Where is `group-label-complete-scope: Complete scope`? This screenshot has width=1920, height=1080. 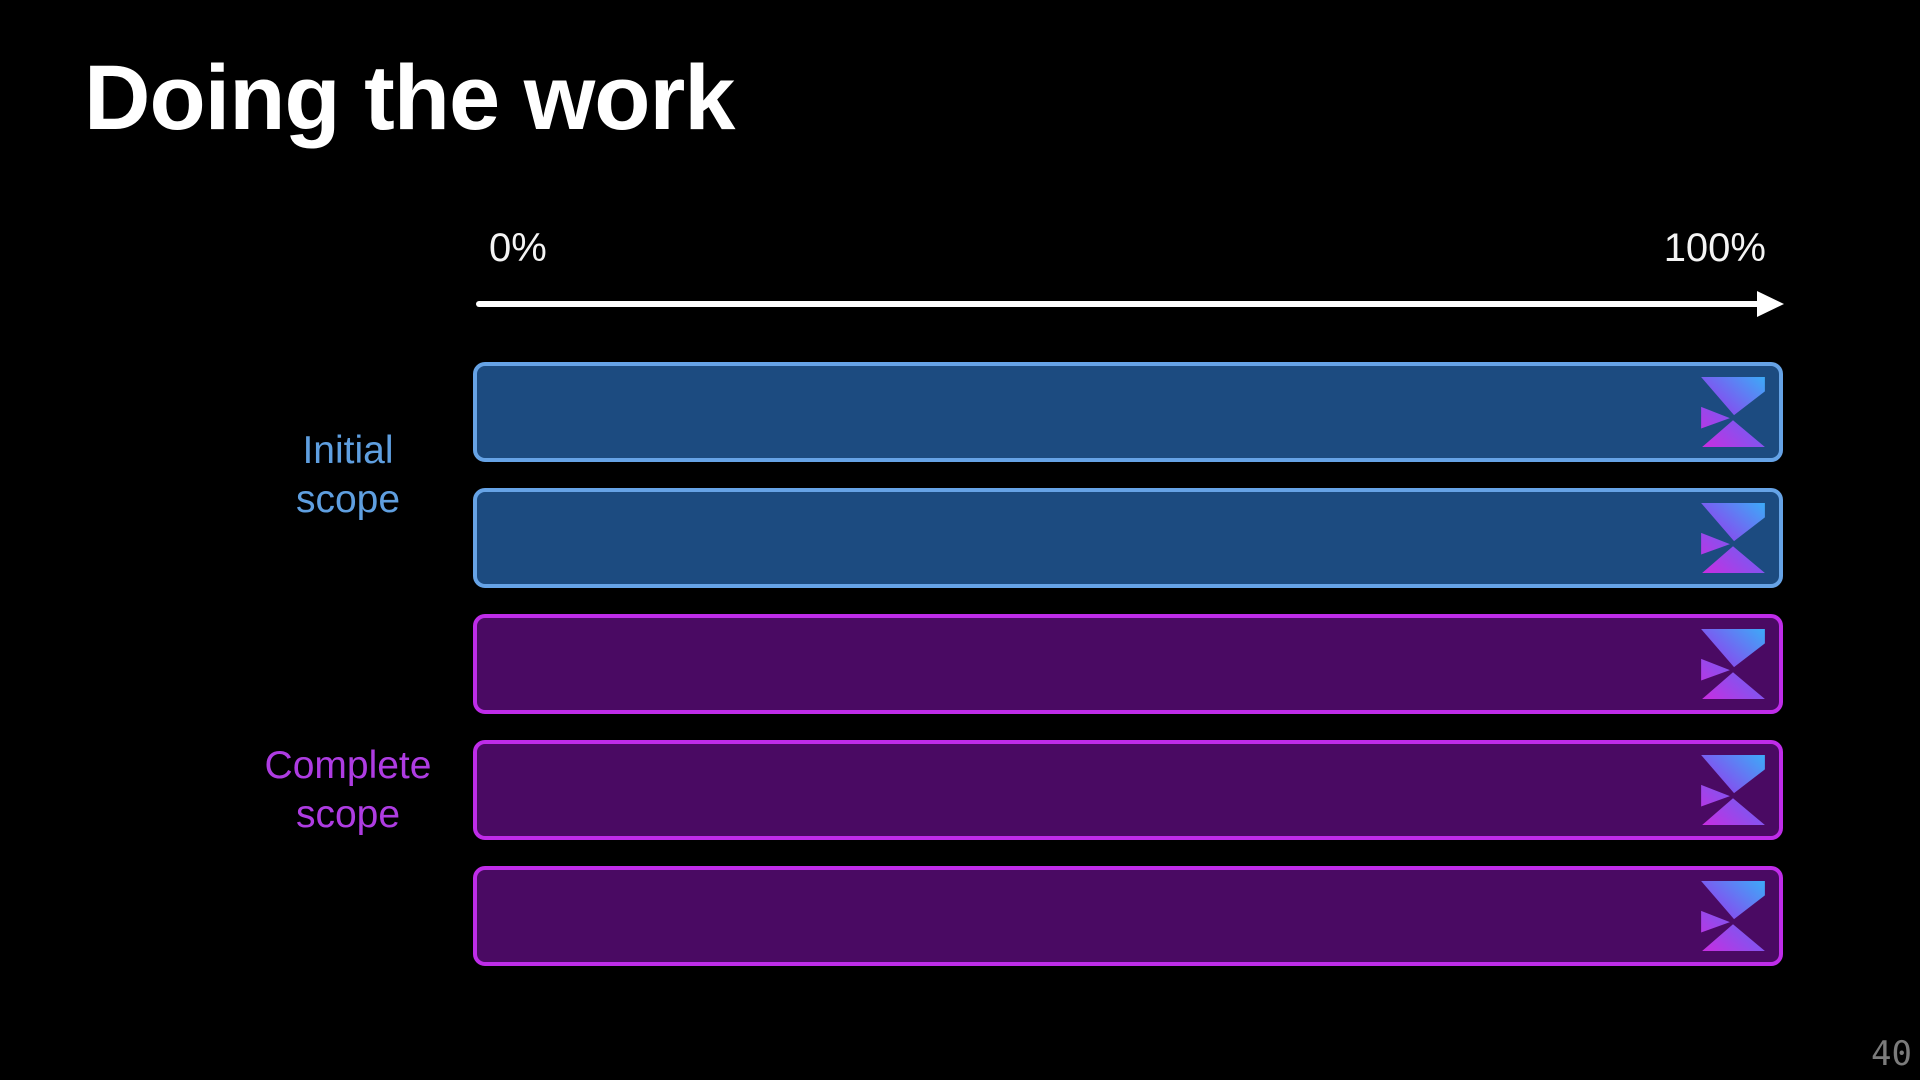
group-label-complete-scope: Complete scope is located at coordinates (348, 790).